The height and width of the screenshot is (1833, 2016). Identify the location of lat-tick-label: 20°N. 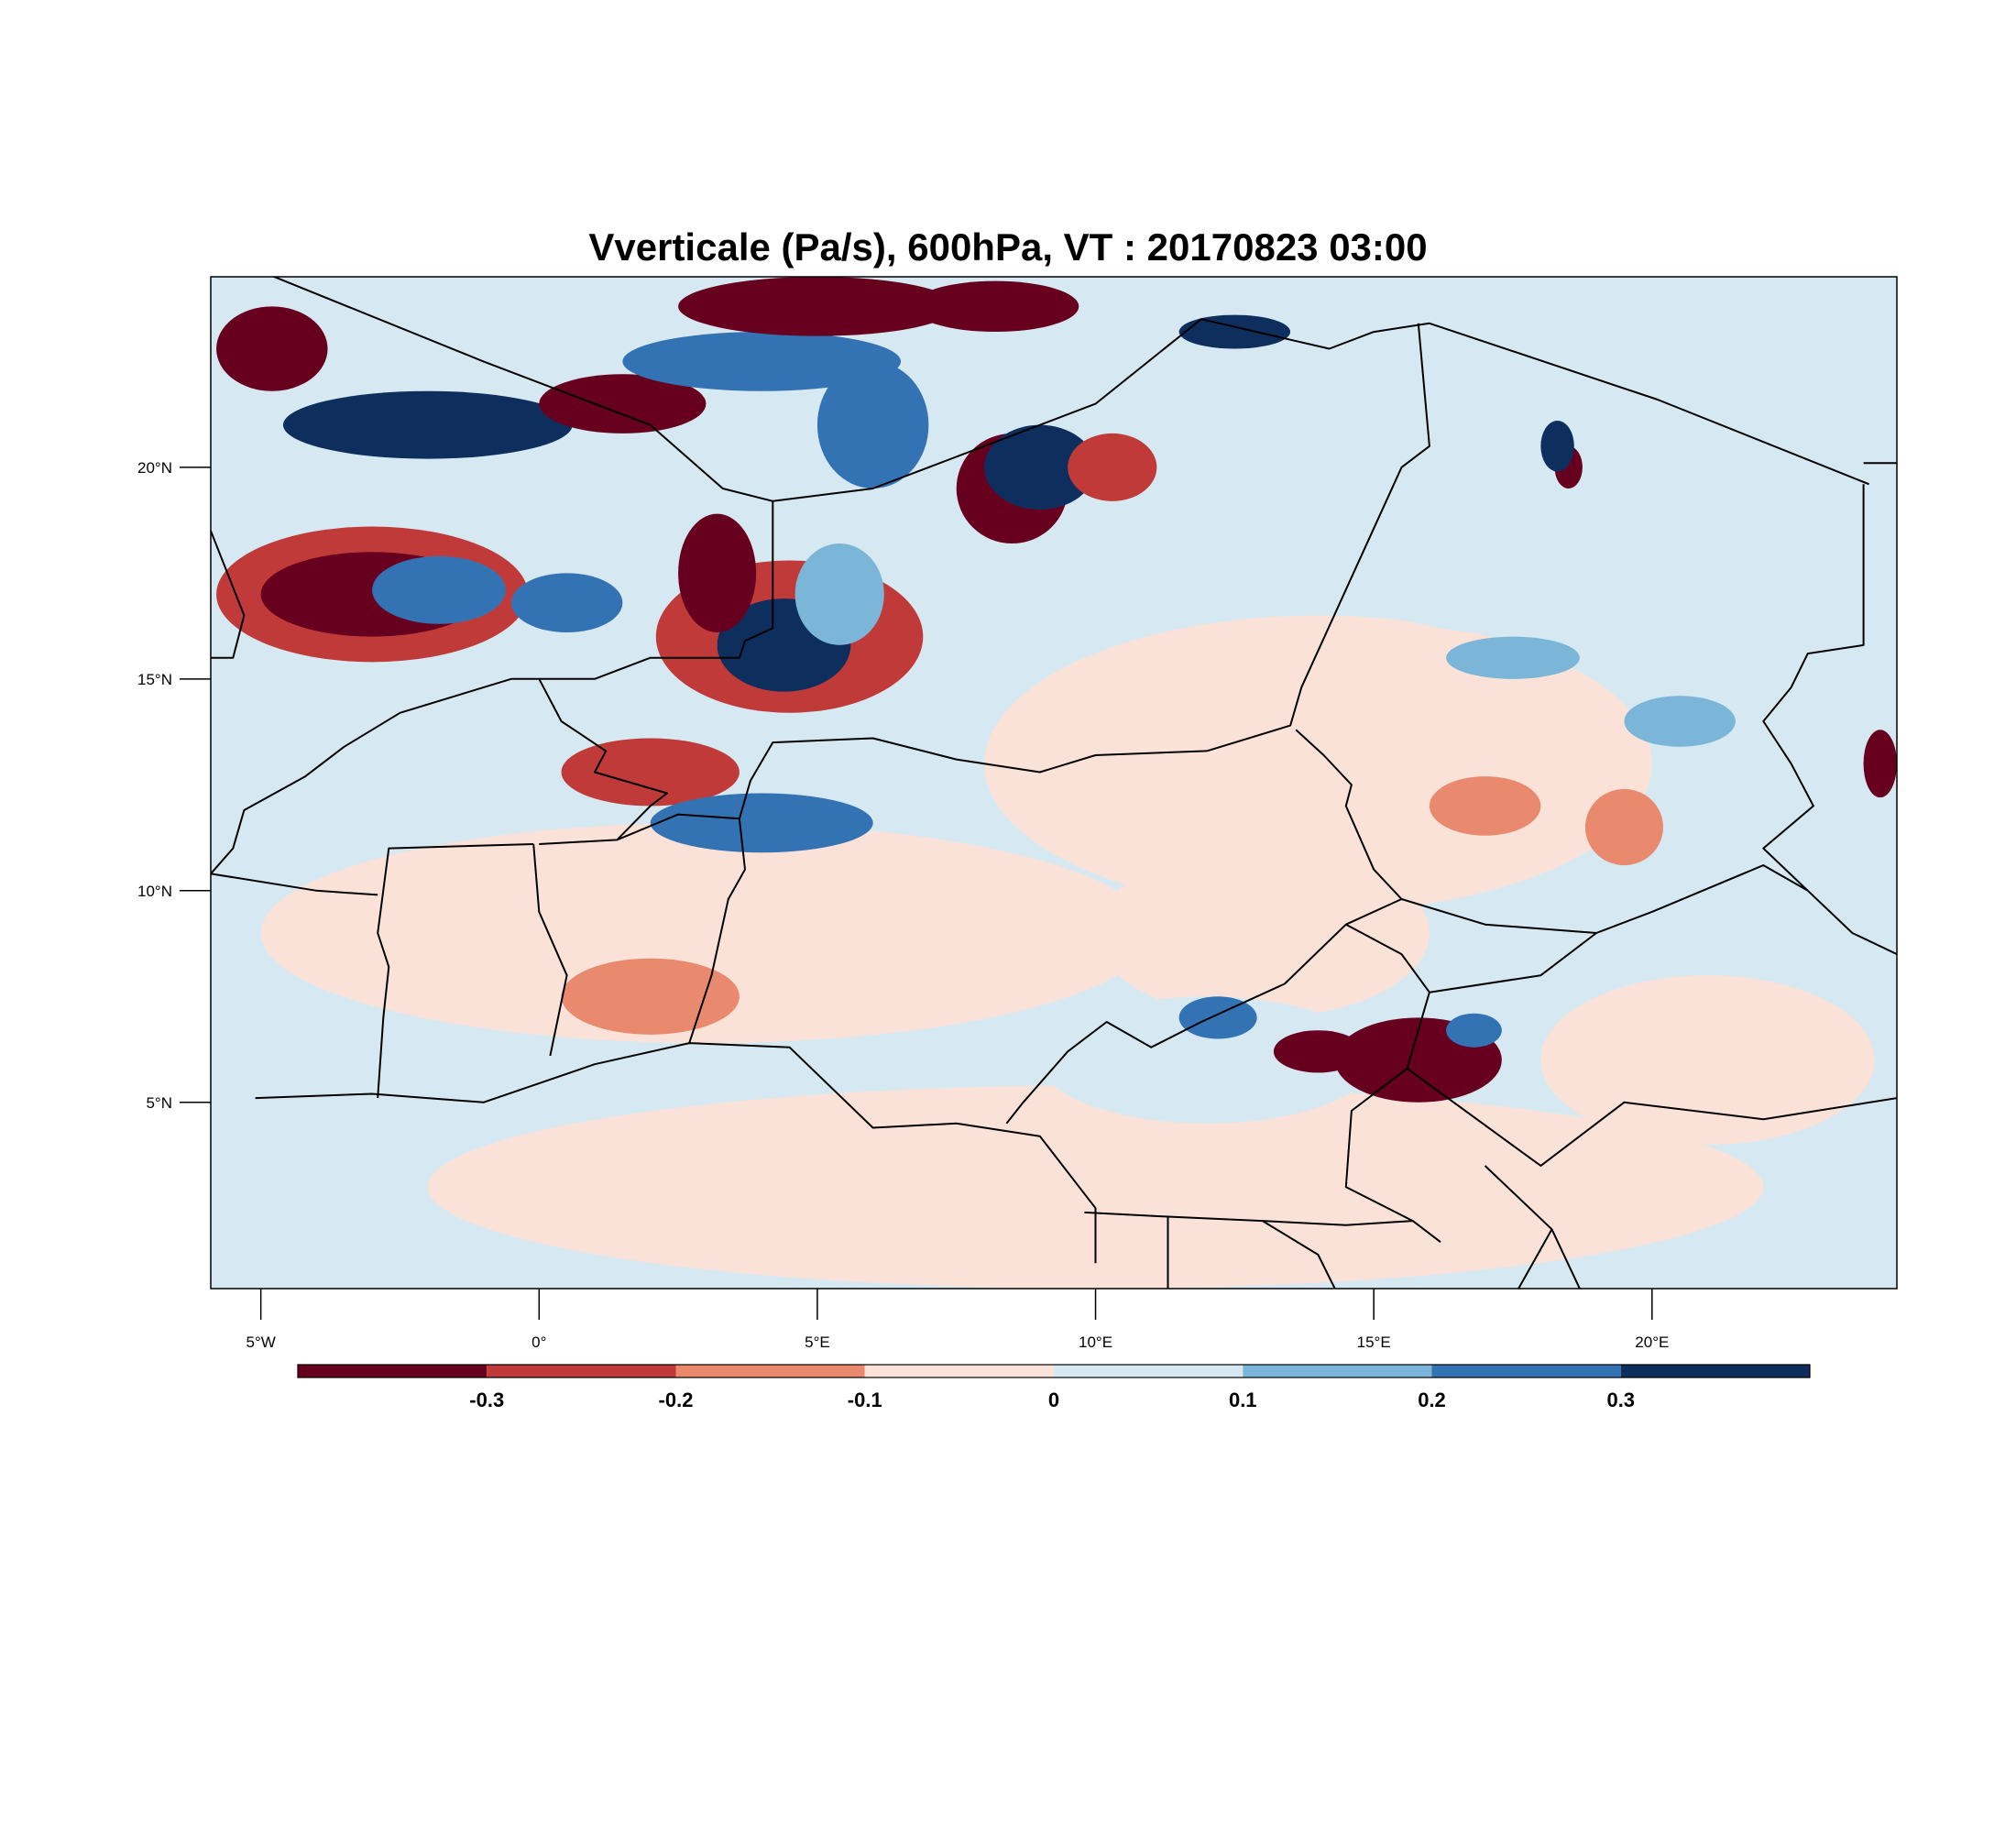
(154, 468).